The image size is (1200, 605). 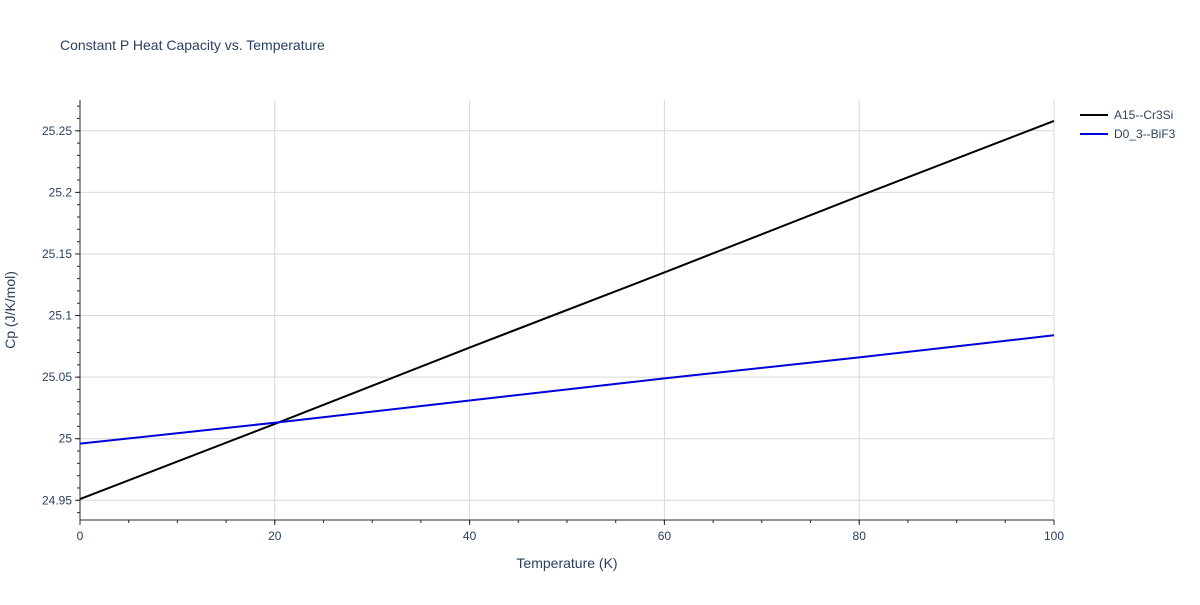 What do you see at coordinates (66, 439) in the screenshot?
I see `y-tick-label: 25` at bounding box center [66, 439].